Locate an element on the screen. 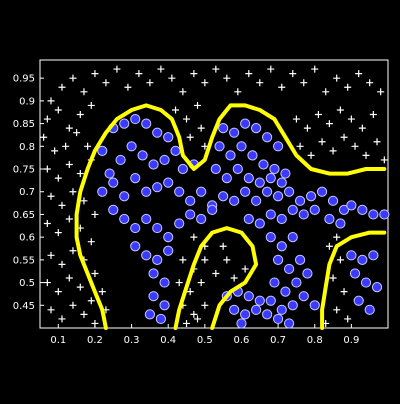  y-tick-label: 0.85 is located at coordinates (24, 124).